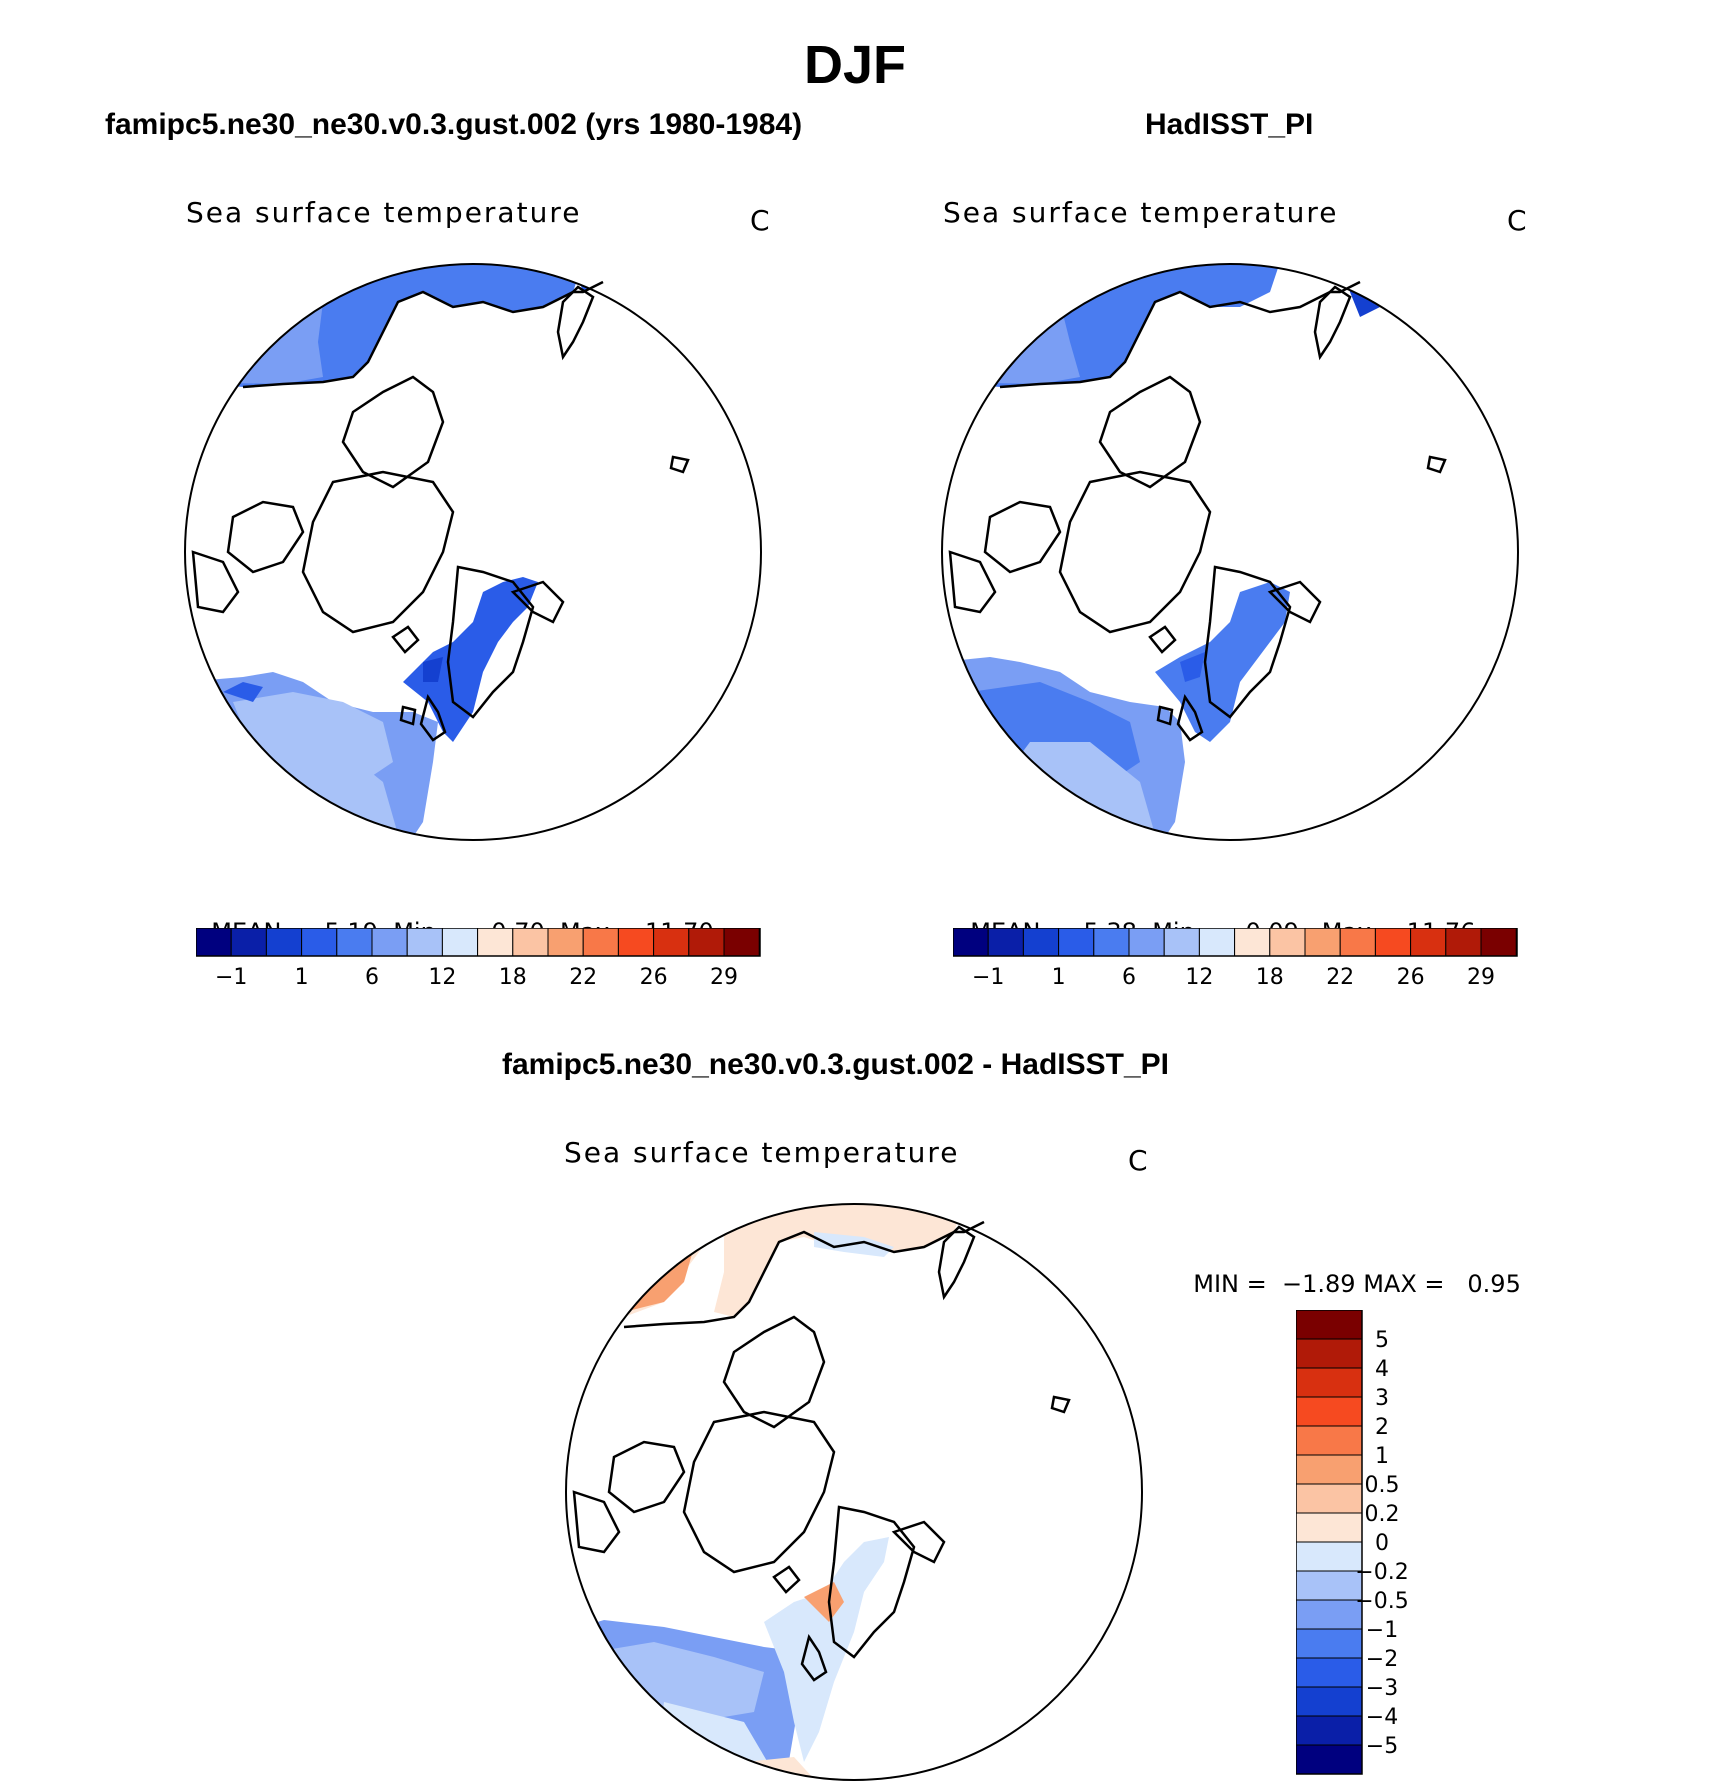 The image size is (1710, 1790). I want to click on panel1-polar-map, so click(473, 552).